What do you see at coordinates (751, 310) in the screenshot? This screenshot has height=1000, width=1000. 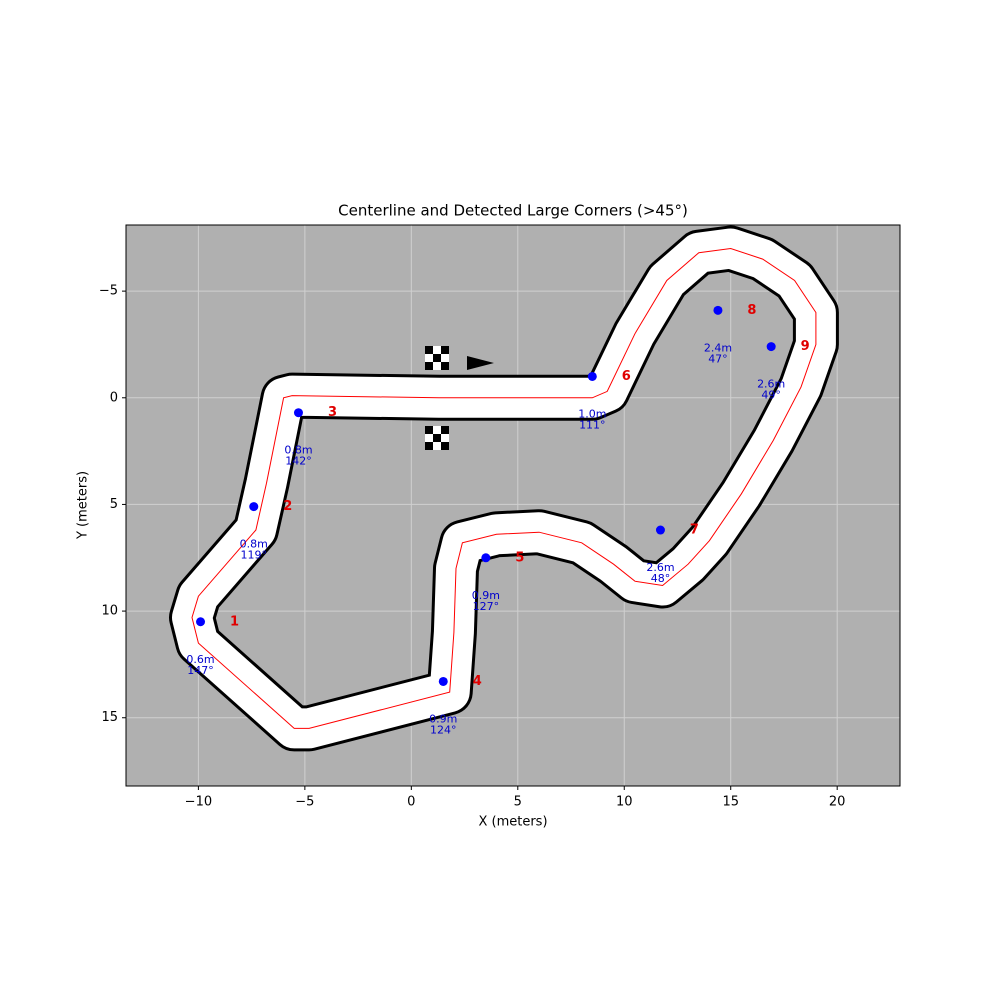 I see `corner-number: 8` at bounding box center [751, 310].